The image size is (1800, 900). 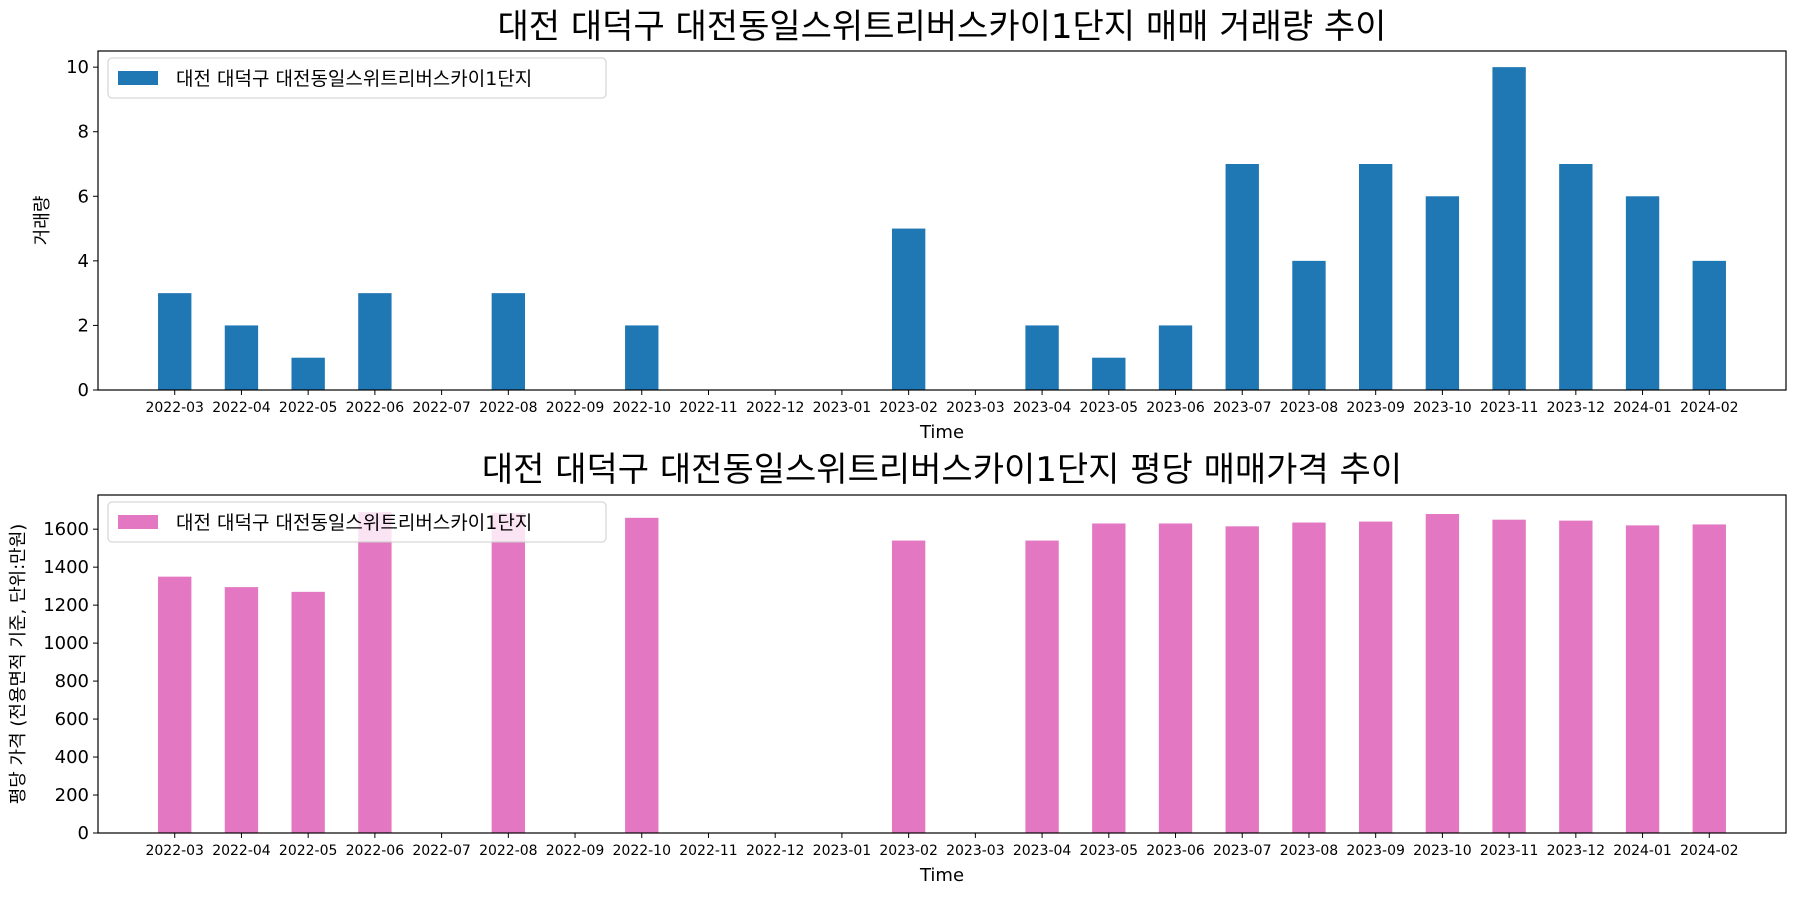 What do you see at coordinates (942, 470) in the screenshot?
I see `price-chart-title: 대전 대덕구 대전동일스위트리버스카이1단지 평당 매매가격 추이` at bounding box center [942, 470].